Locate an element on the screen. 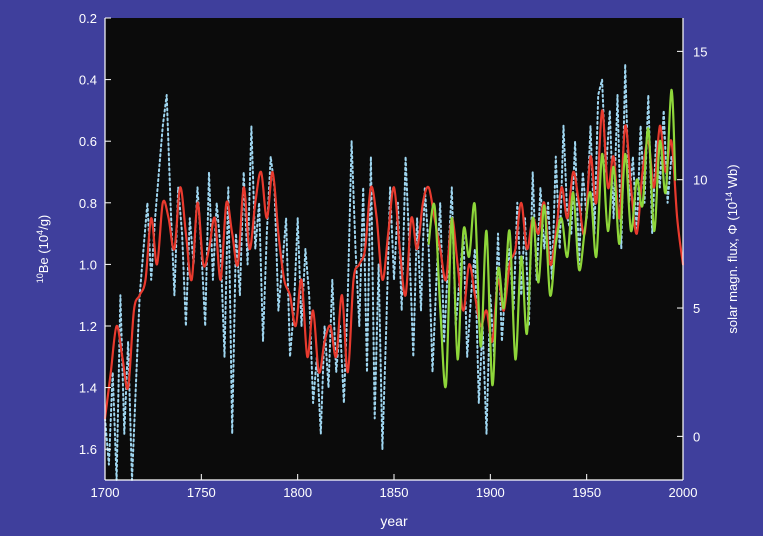  y-right-label-suffix: Wb) is located at coordinates (732, 177).